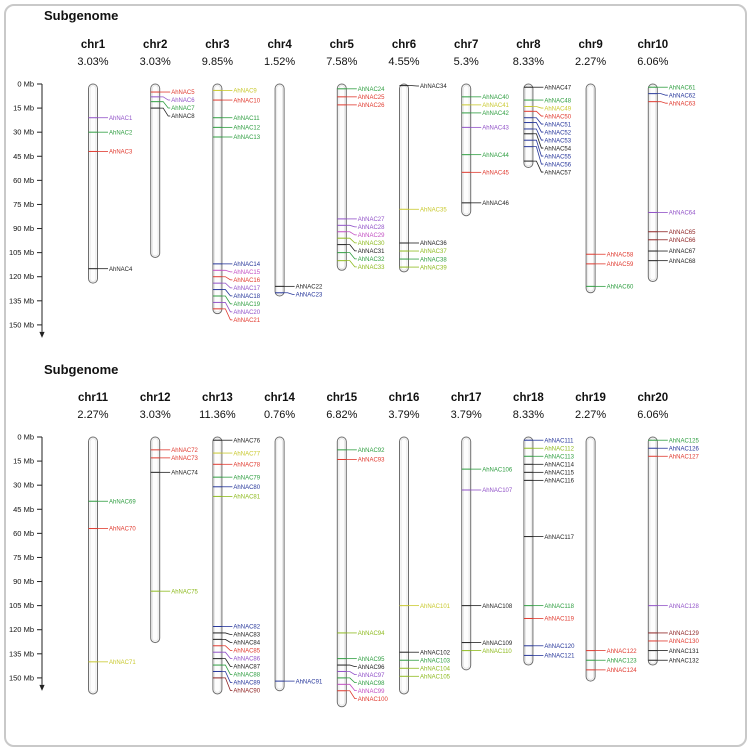 The width and height of the screenshot is (751, 751). What do you see at coordinates (246, 628) in the screenshot?
I see `gene-label: AhNAC82` at bounding box center [246, 628].